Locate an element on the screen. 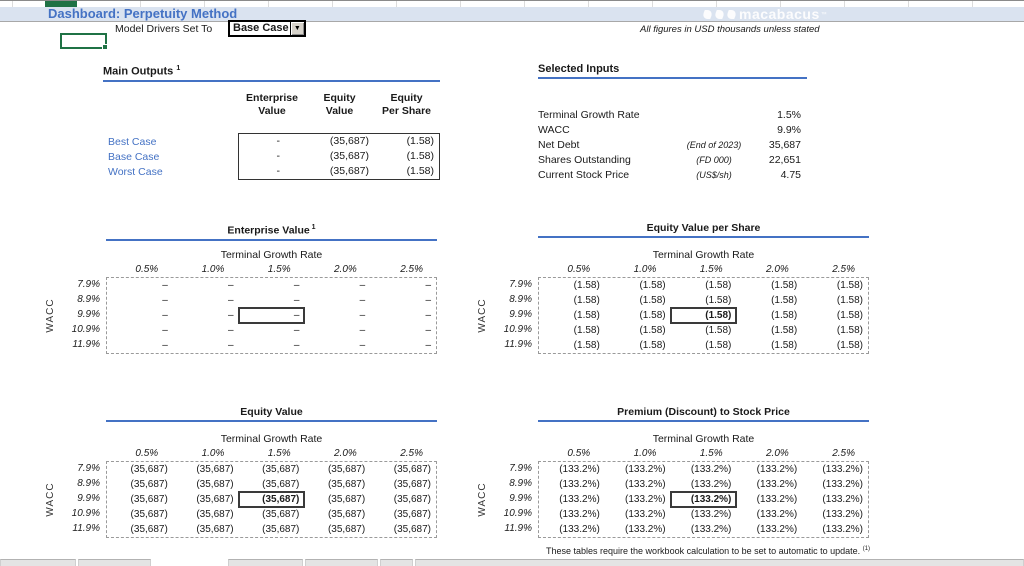 The height and width of the screenshot is (566, 1024). fill-handle is located at coordinates (105, 47).